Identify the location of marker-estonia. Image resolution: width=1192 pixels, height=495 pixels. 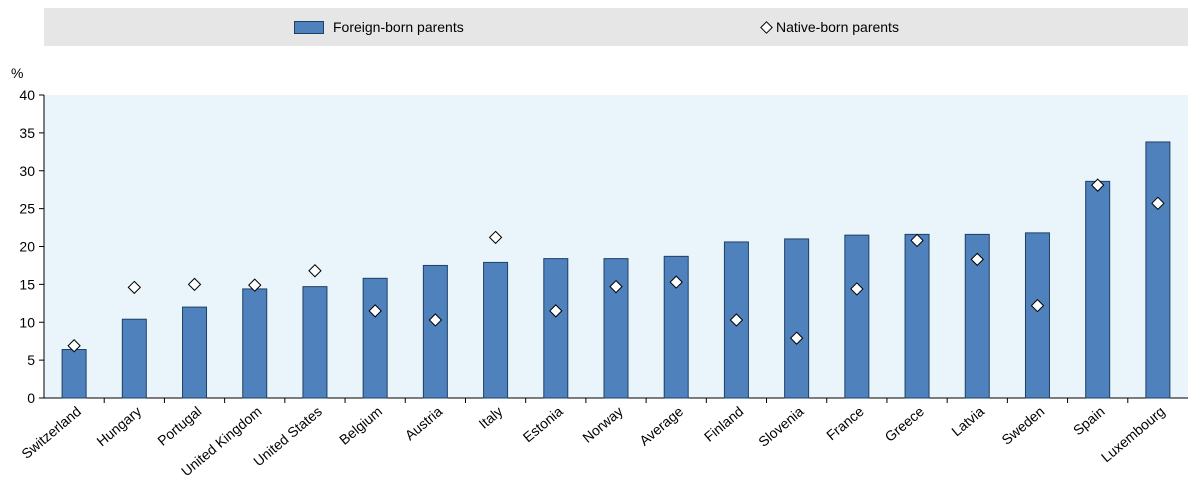
(556, 311).